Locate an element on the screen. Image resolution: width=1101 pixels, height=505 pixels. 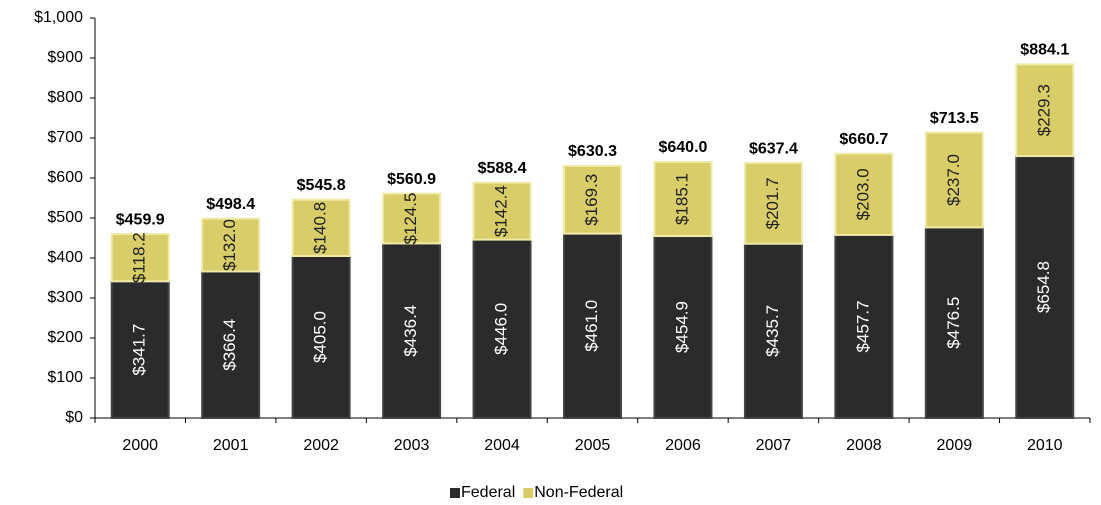
y-tick-label: $400 is located at coordinates (65, 257).